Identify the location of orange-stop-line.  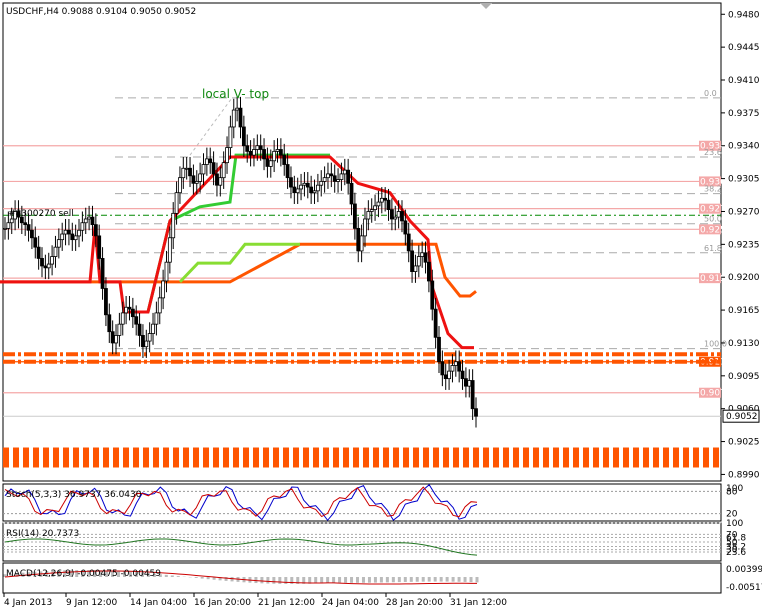
(238, 270).